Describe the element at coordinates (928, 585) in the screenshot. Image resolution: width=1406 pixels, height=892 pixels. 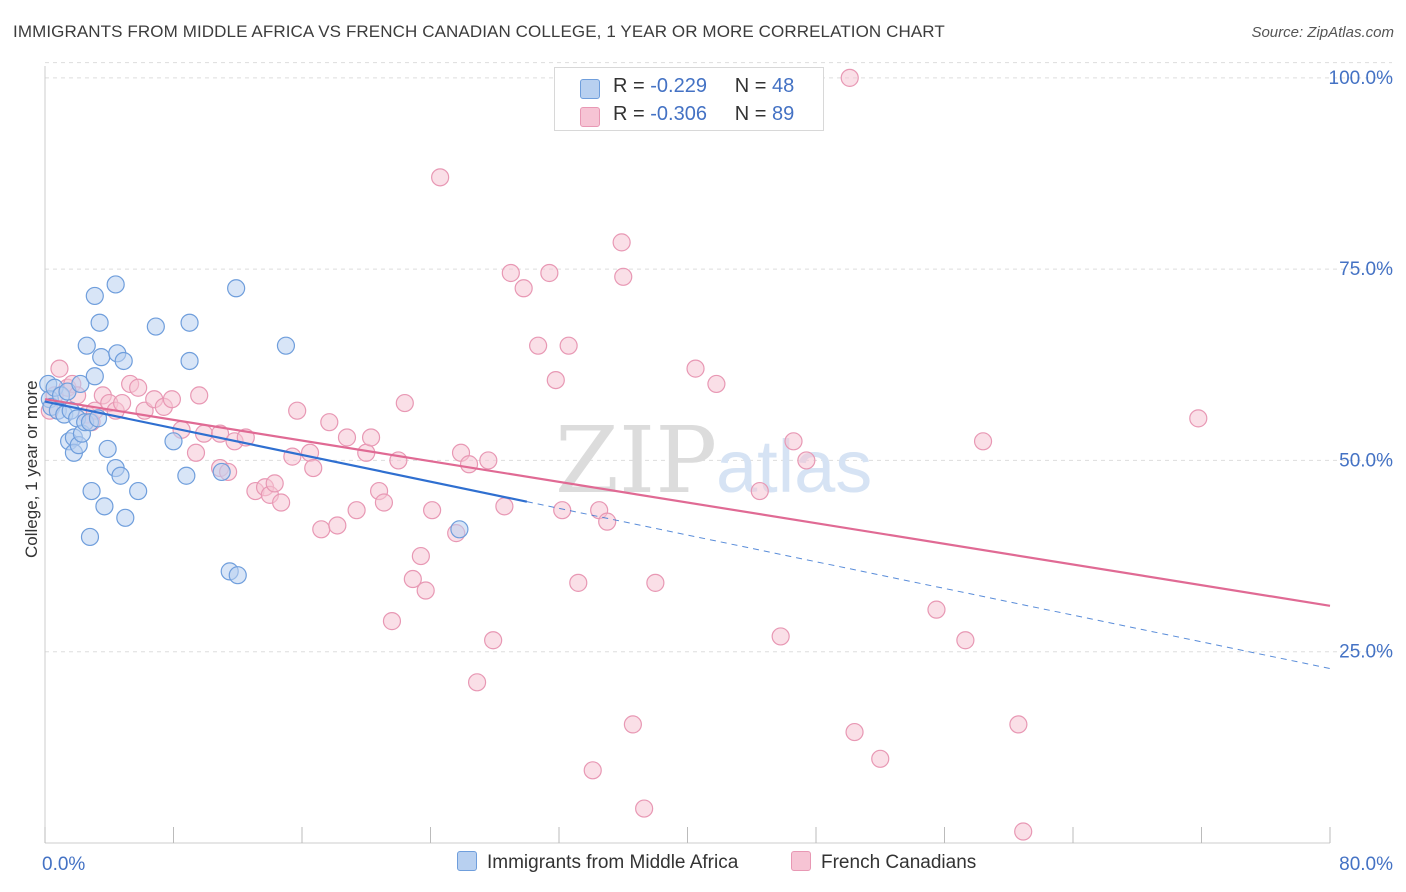
I see `trendline-middle-africa-extension` at that location.